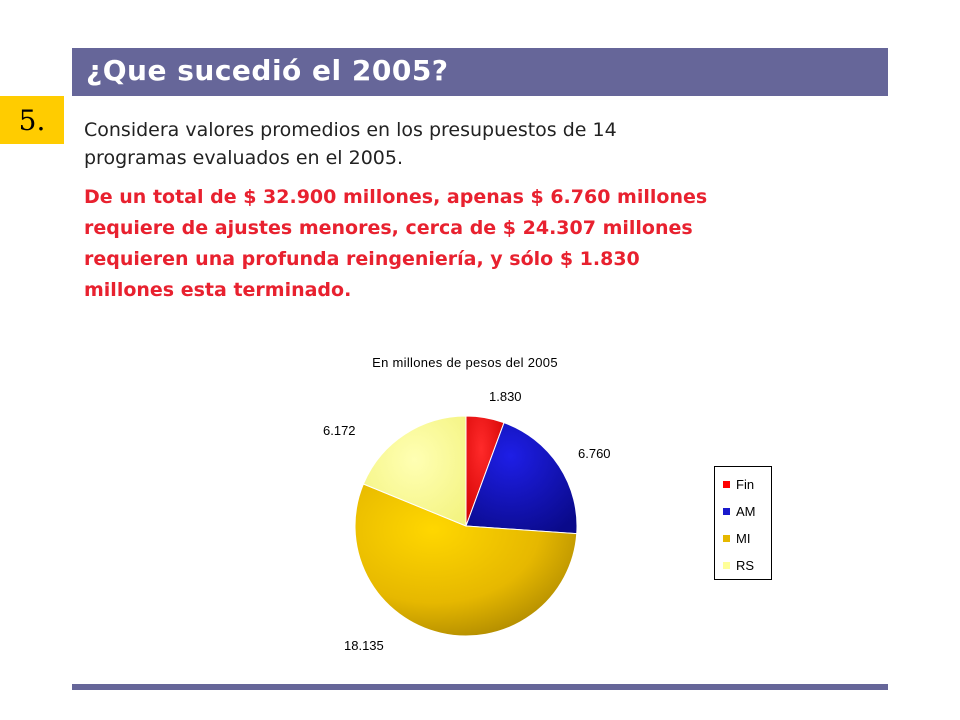 The height and width of the screenshot is (720, 960). I want to click on legend-item-rs: RS, so click(738, 565).